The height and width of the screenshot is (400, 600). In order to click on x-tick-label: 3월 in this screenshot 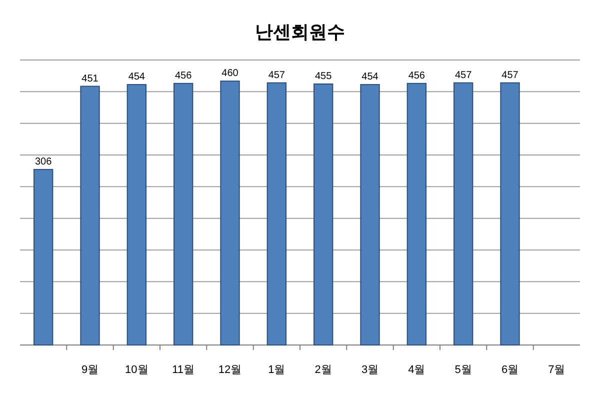, I will do `click(370, 370)`.